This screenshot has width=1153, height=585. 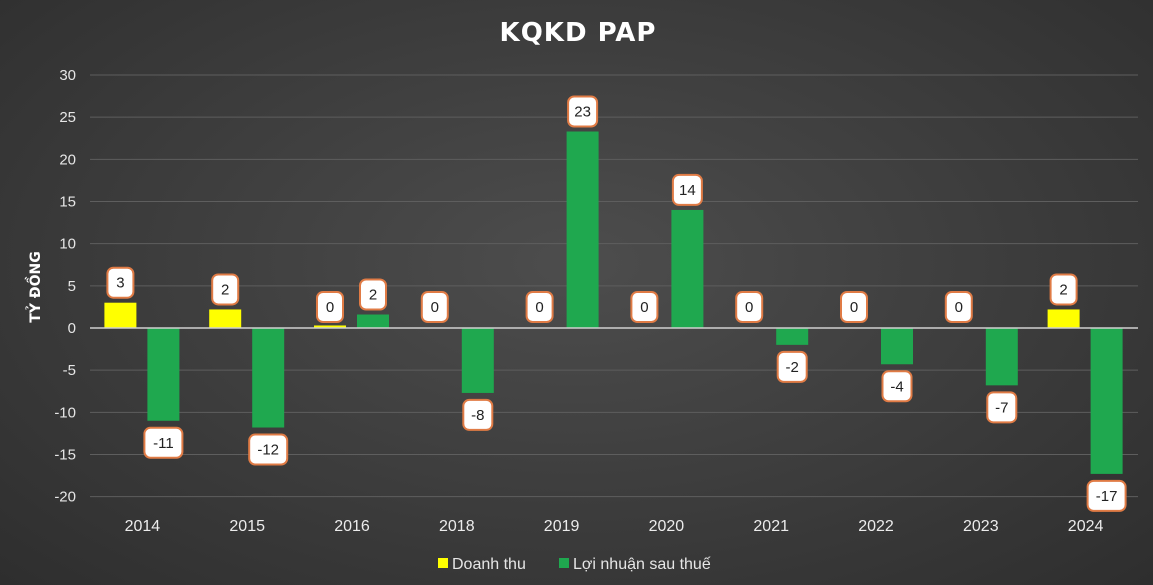 I want to click on data-label: -11, so click(x=163, y=443).